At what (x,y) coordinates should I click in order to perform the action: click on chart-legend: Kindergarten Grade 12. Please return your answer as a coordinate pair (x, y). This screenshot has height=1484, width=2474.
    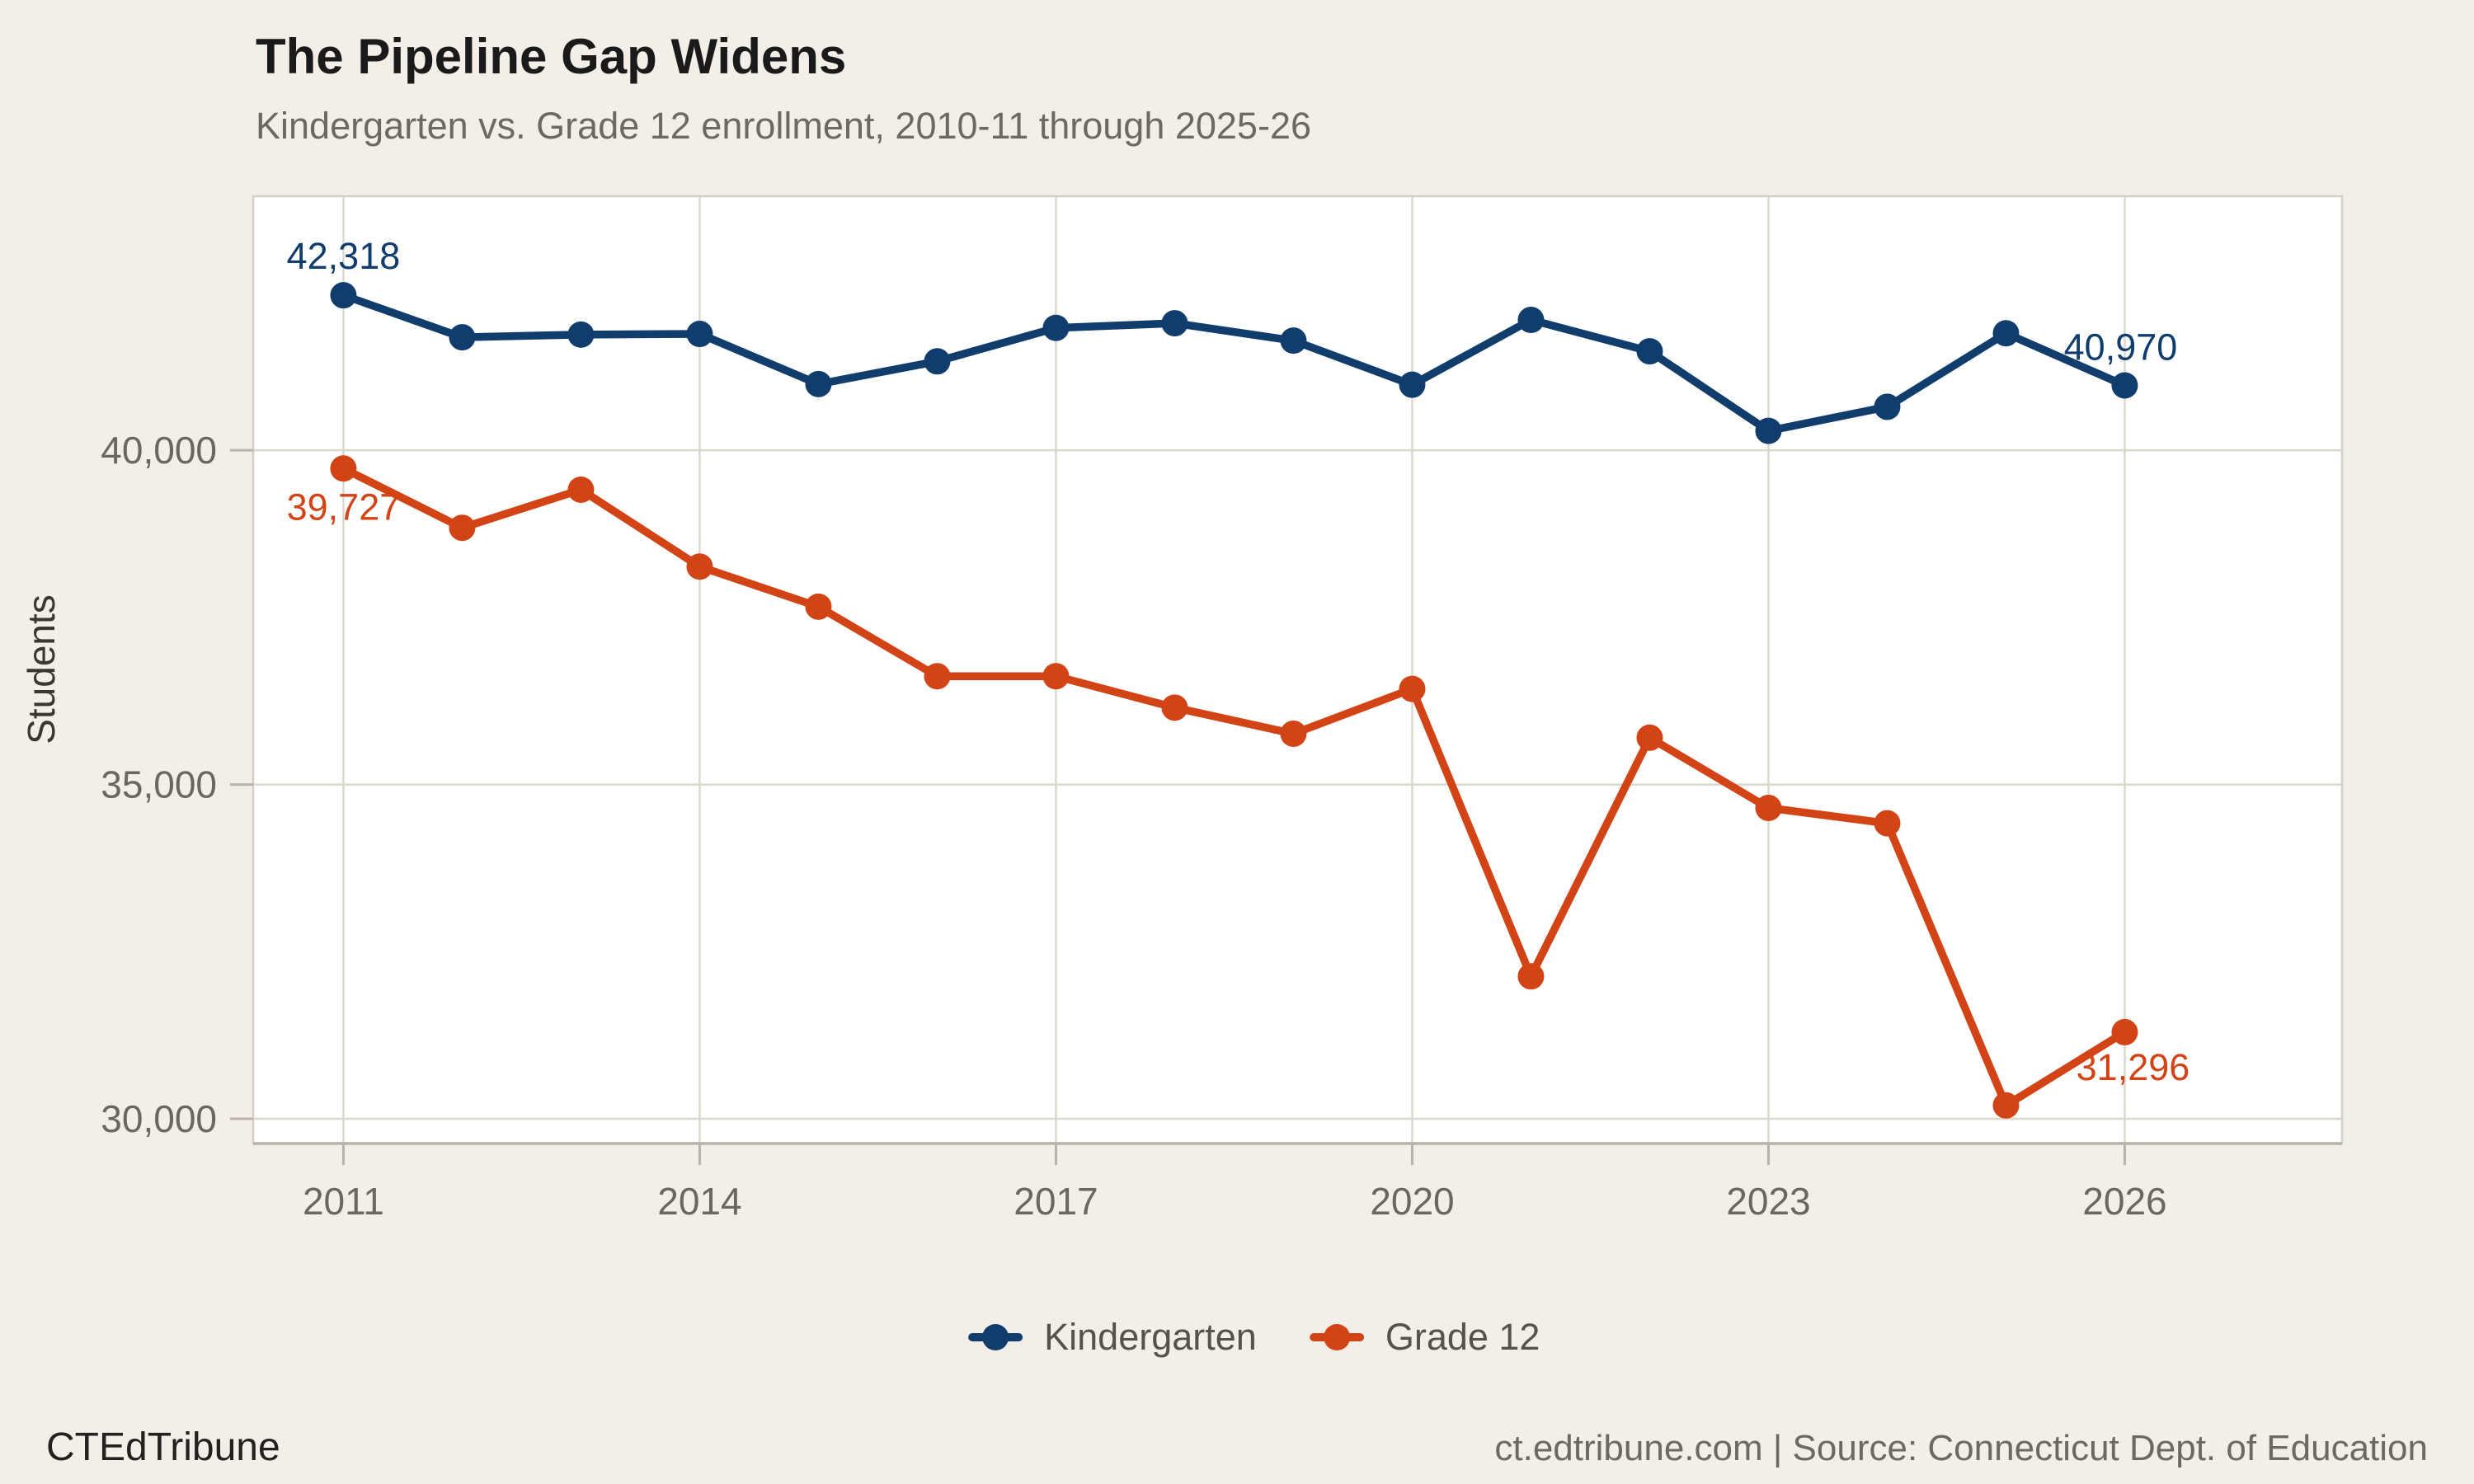
    Looking at the image, I should click on (1254, 1337).